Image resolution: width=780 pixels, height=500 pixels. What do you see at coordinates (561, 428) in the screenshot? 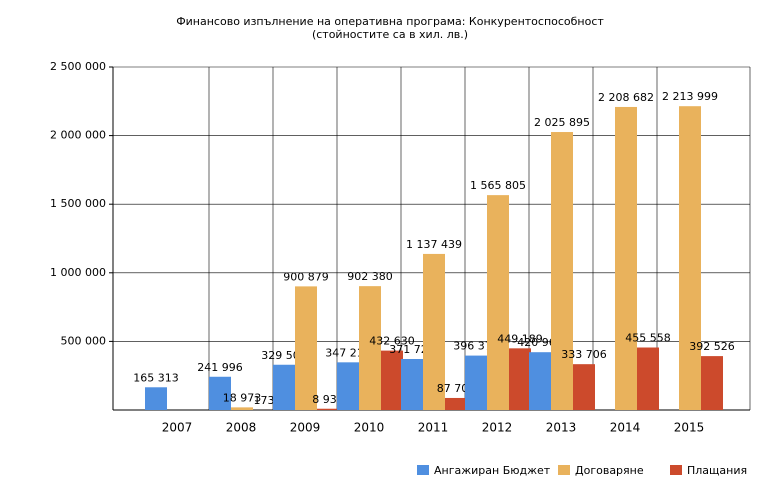
I see `x-tick-label: 2013` at bounding box center [561, 428].